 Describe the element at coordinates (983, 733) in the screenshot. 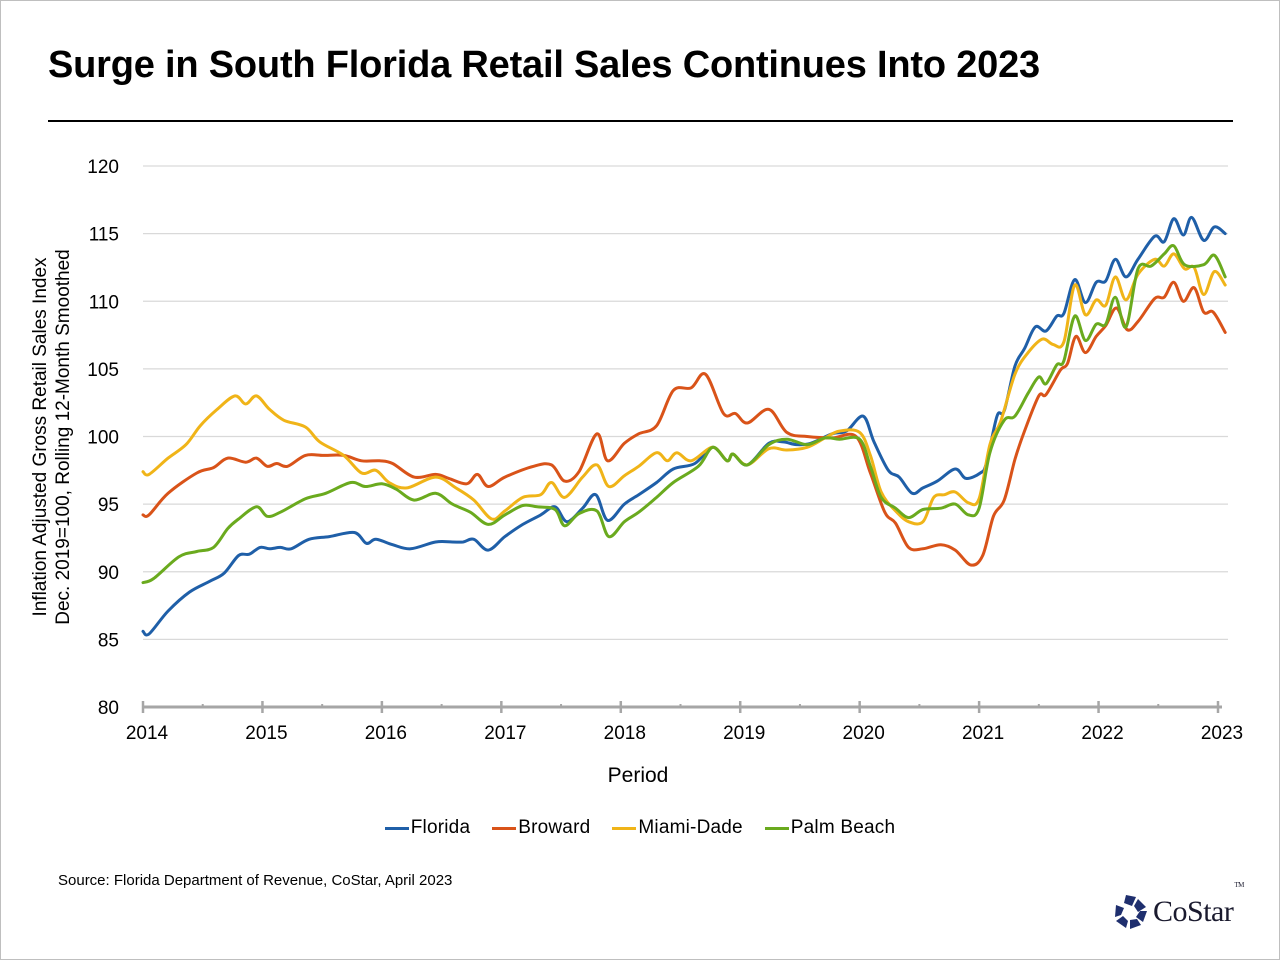

I see `x-tick-label: 2021` at that location.